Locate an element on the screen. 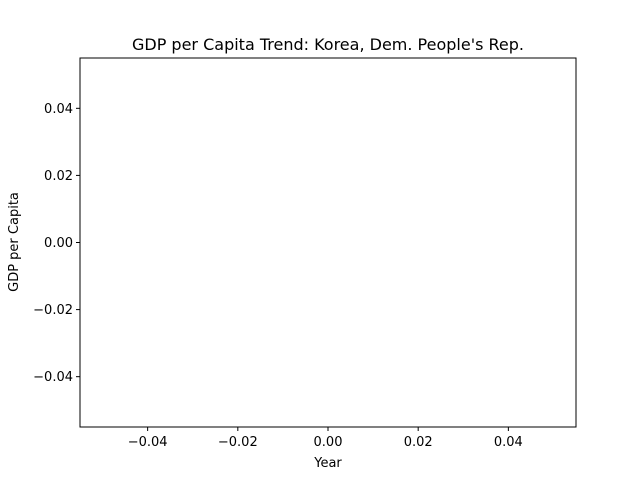  x-axis-ticks: −0.04 −0.02 0.00 0.02 0.04 is located at coordinates (325, 438).